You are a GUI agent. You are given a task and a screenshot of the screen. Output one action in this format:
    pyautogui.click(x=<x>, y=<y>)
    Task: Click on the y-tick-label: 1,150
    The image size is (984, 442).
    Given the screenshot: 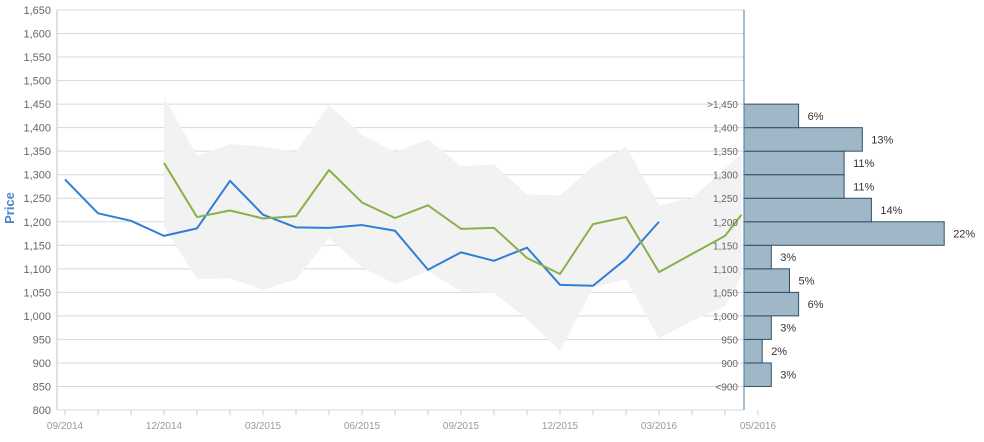 What is the action you would take?
    pyautogui.click(x=37, y=246)
    